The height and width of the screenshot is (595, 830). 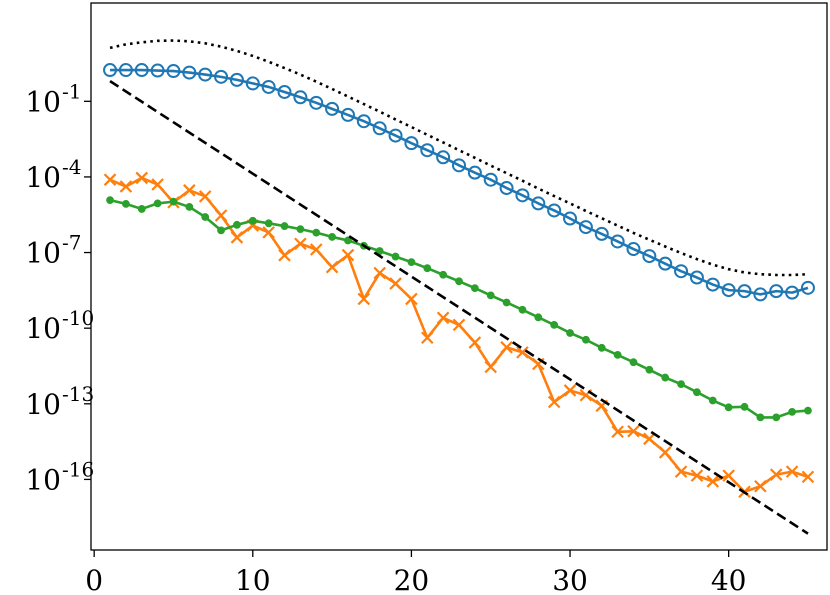 I want to click on x-tick-label: 10, so click(x=253, y=579).